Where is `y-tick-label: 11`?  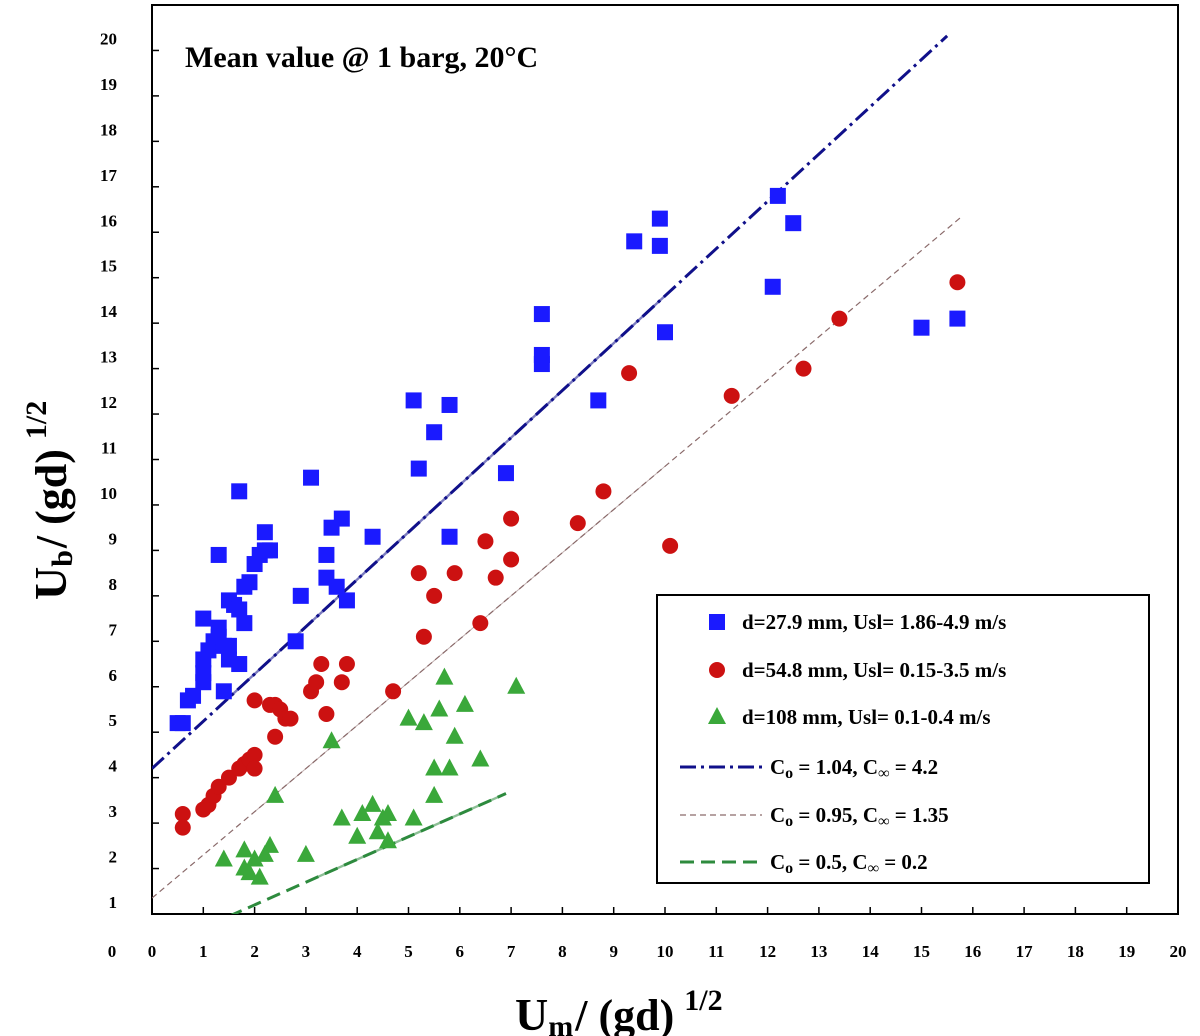 y-tick-label: 11 is located at coordinates (109, 448).